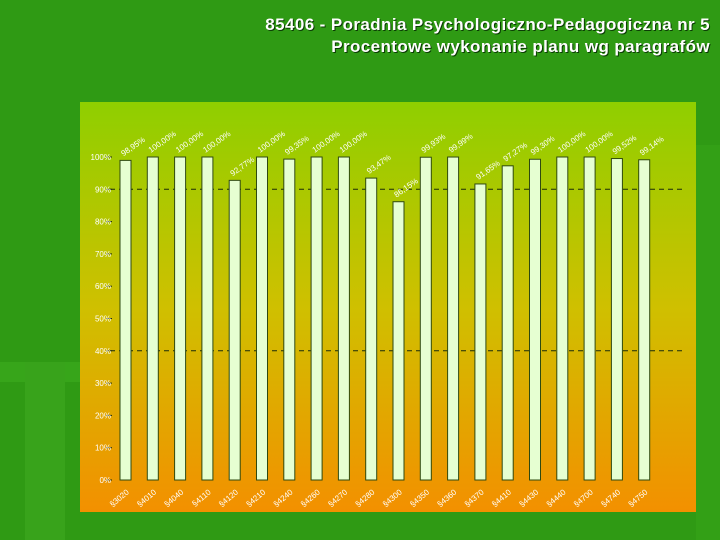 The width and height of the screenshot is (720, 540). Describe the element at coordinates (105, 480) in the screenshot. I see `y-tick-label: 0%` at that location.